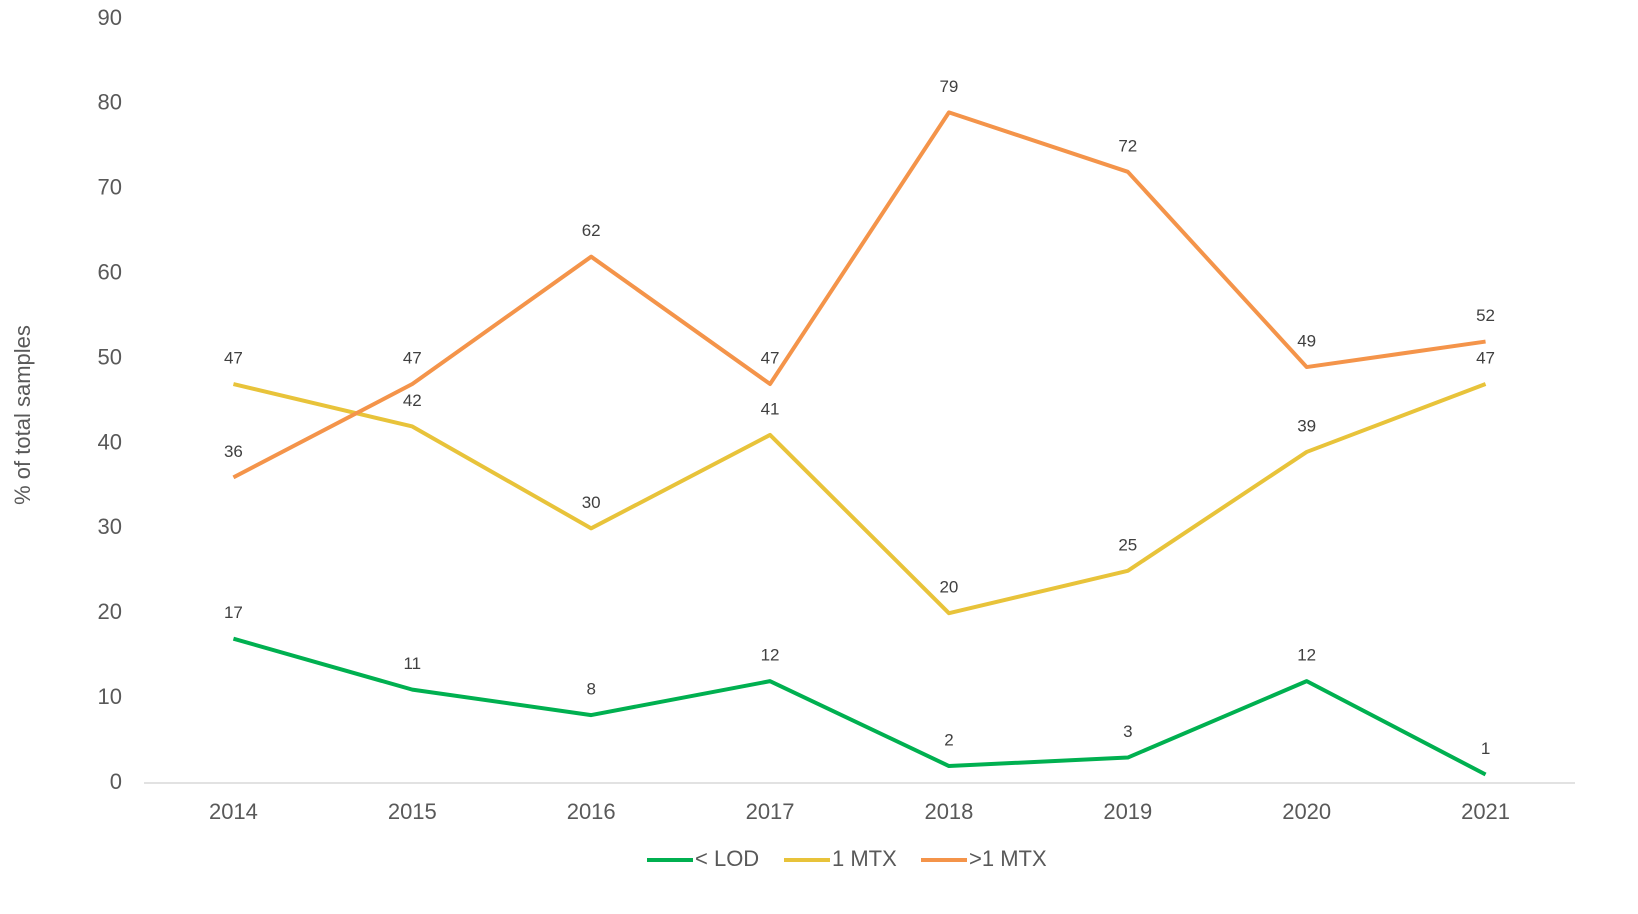 The width and height of the screenshot is (1638, 914). I want to click on legend-label: < LOD, so click(727, 858).